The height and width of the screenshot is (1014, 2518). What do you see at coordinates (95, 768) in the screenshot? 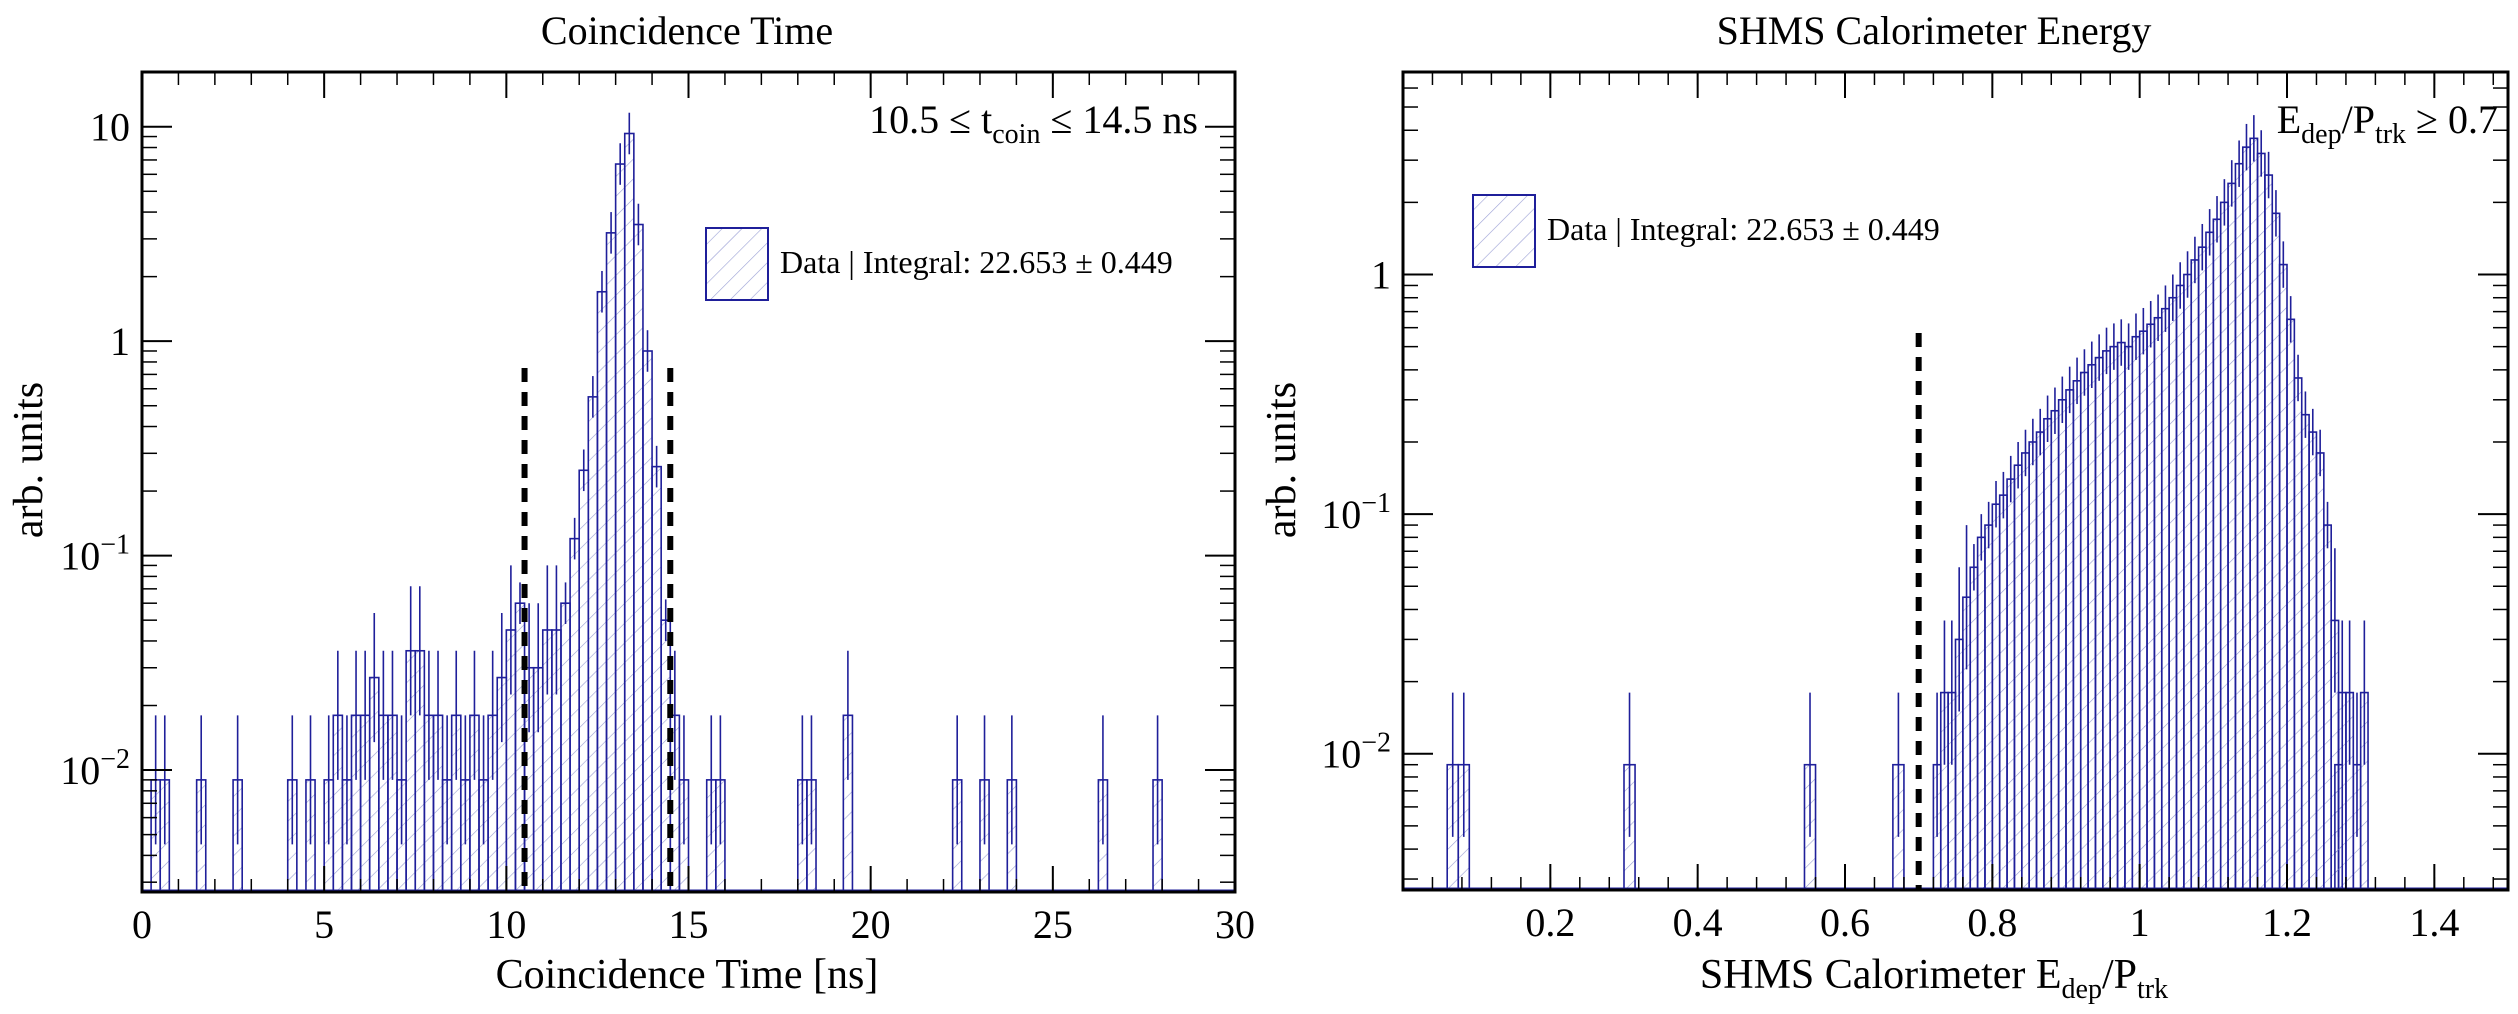
I see `left-y-tick-label: 10⁻²` at bounding box center [95, 768].